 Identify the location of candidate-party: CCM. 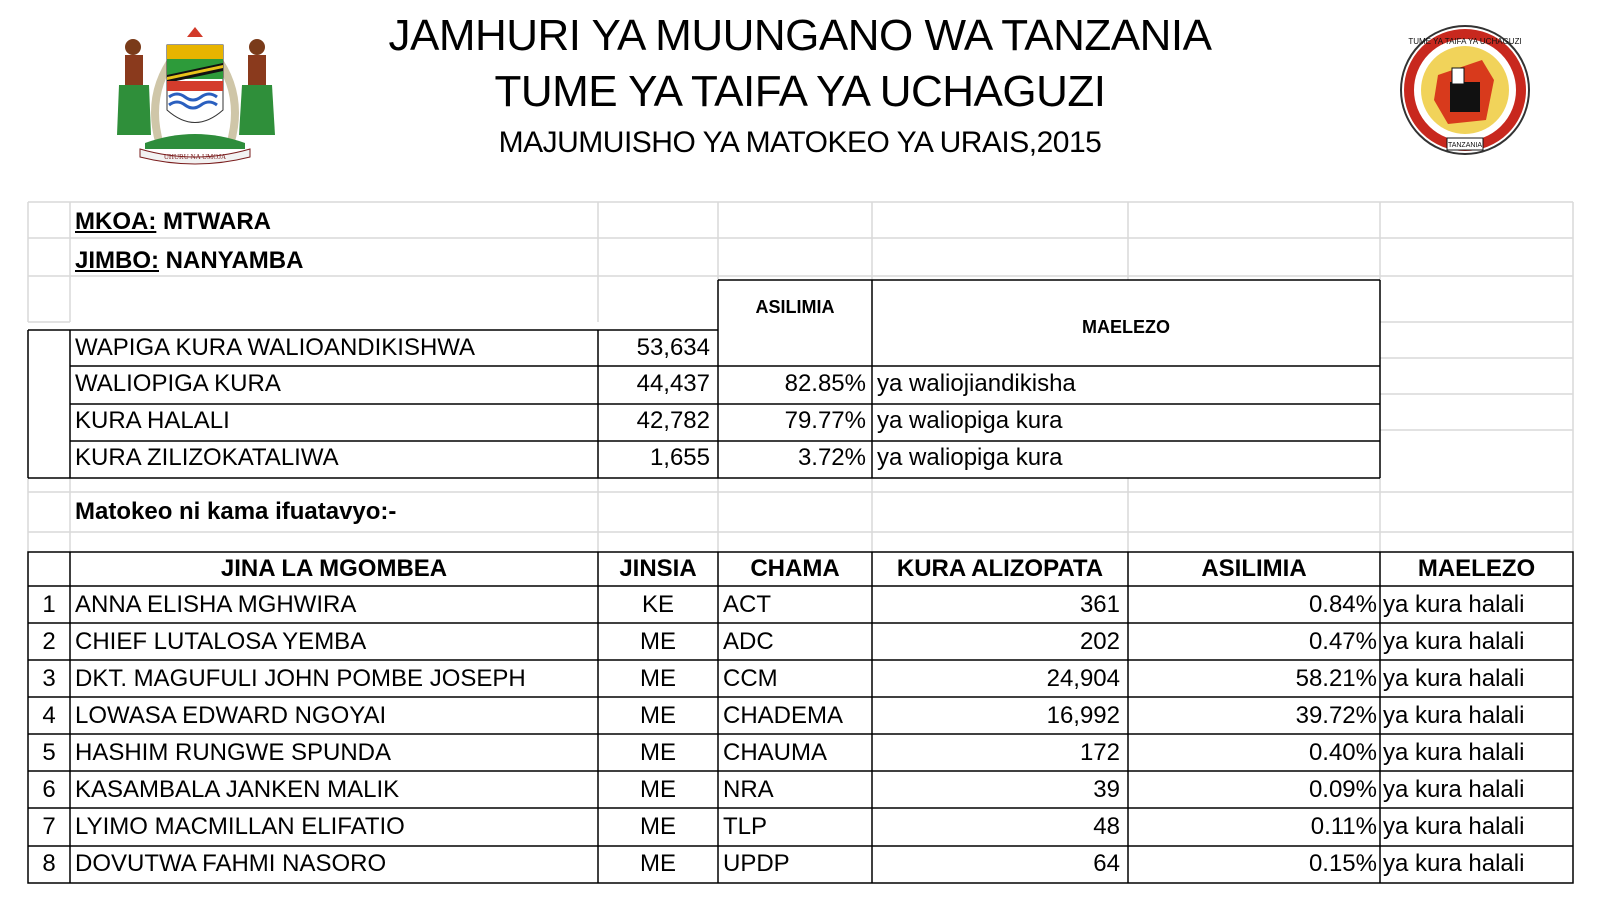
(750, 678).